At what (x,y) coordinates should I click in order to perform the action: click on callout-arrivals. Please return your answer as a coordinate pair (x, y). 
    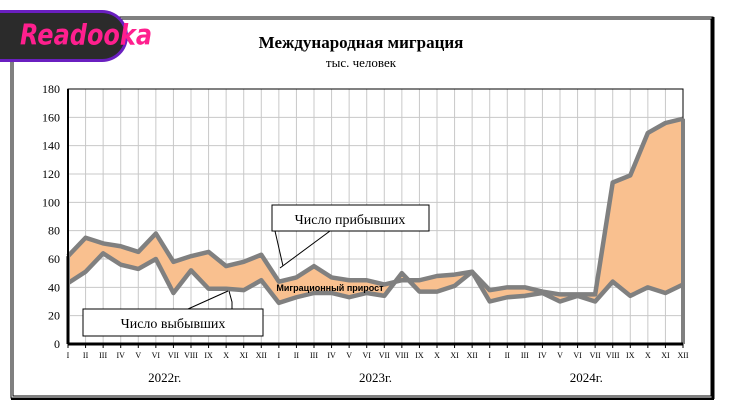
    Looking at the image, I should click on (350, 218).